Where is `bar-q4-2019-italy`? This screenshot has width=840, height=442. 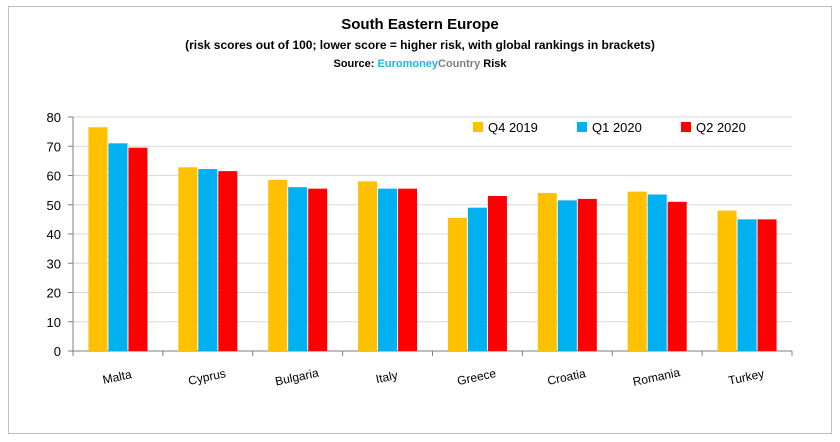 bar-q4-2019-italy is located at coordinates (368, 266).